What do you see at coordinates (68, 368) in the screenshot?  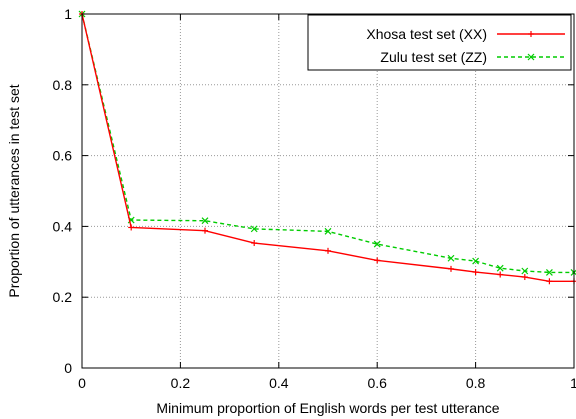 I see `y-tick-label: 0` at bounding box center [68, 368].